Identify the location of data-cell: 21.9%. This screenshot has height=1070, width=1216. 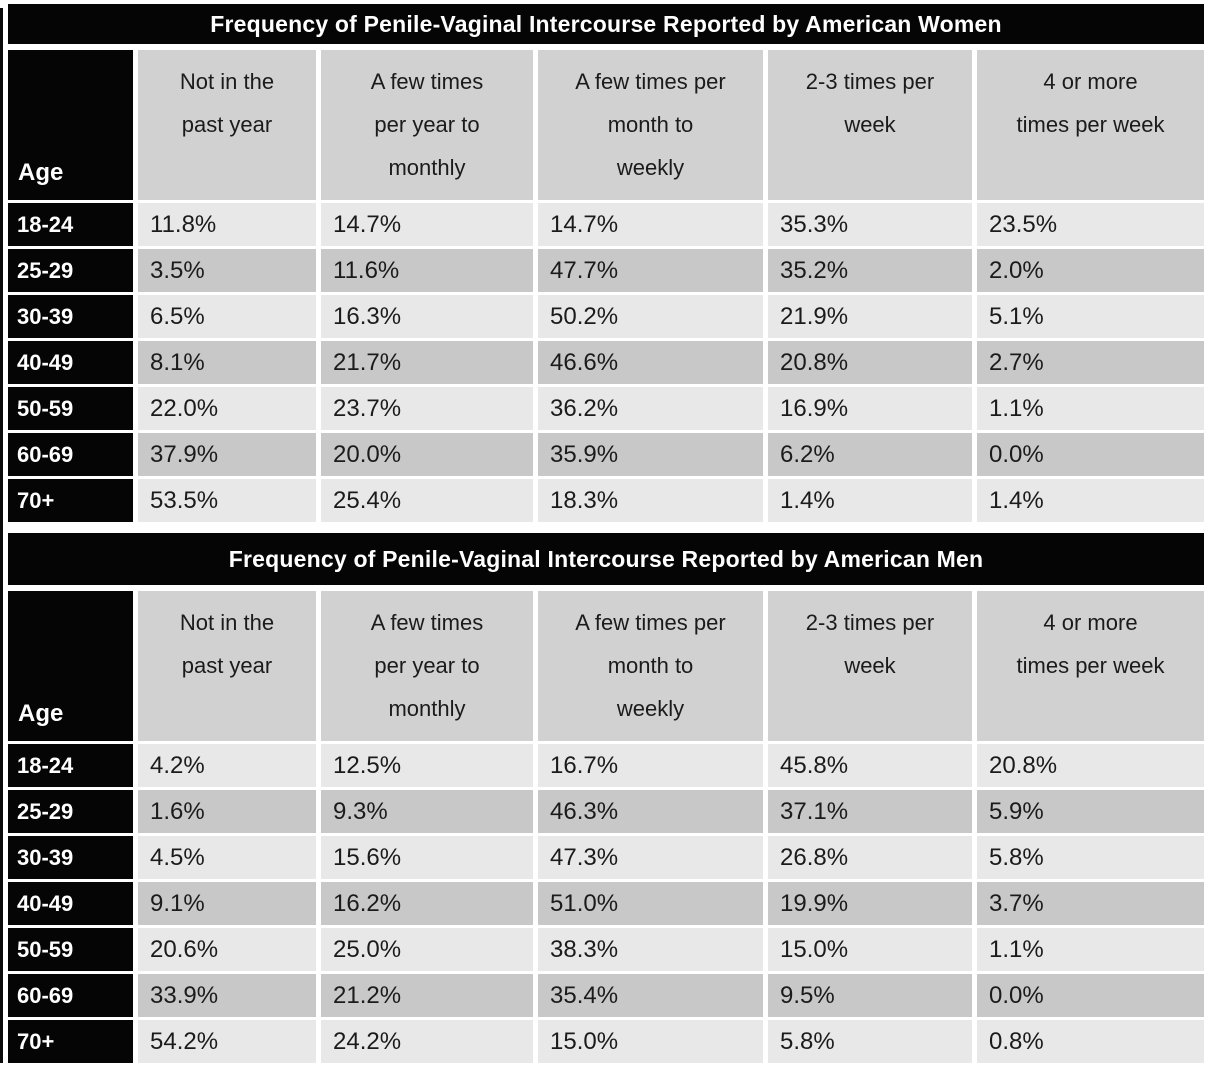
(870, 316).